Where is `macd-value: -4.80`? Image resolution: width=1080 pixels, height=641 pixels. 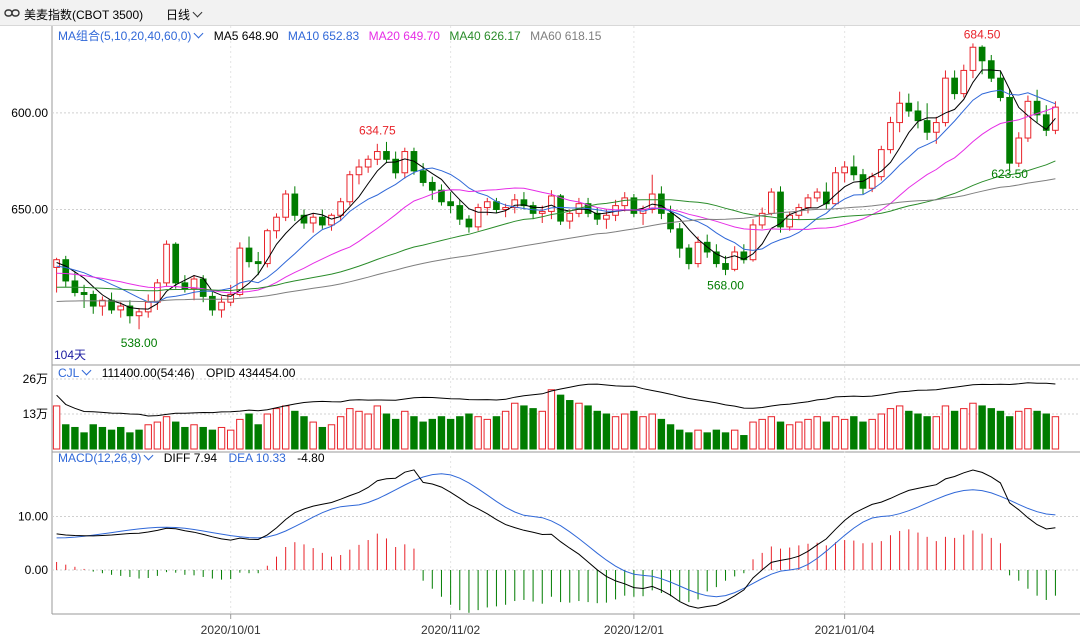 macd-value: -4.80 is located at coordinates (311, 458).